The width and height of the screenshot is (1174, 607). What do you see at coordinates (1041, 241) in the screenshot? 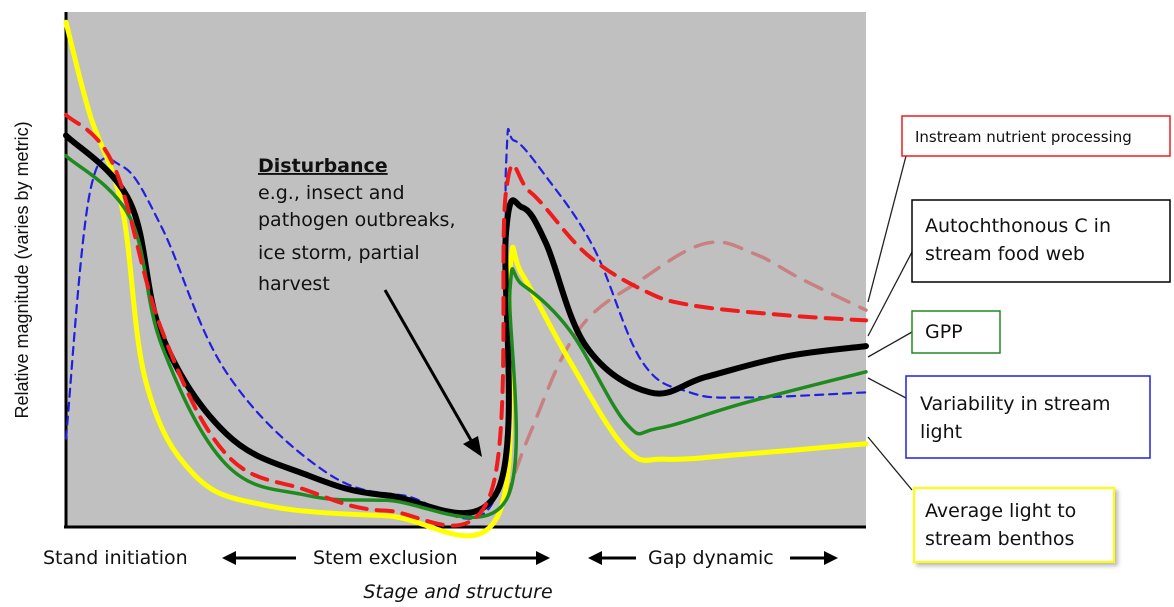
I see `legend-box-autochthonous` at bounding box center [1041, 241].